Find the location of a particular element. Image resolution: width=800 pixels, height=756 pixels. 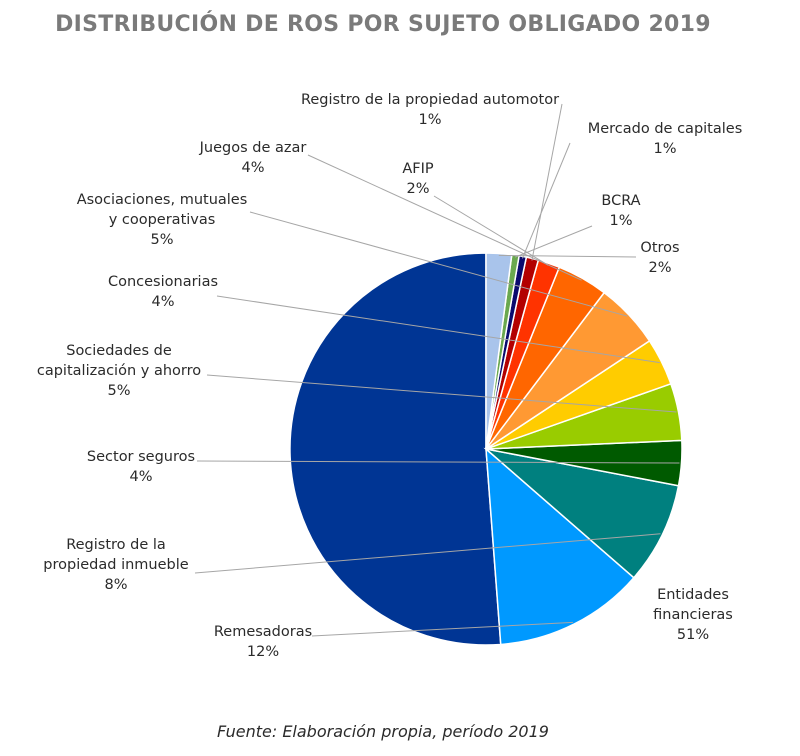

slice-value-label: 12% is located at coordinates (263, 652).